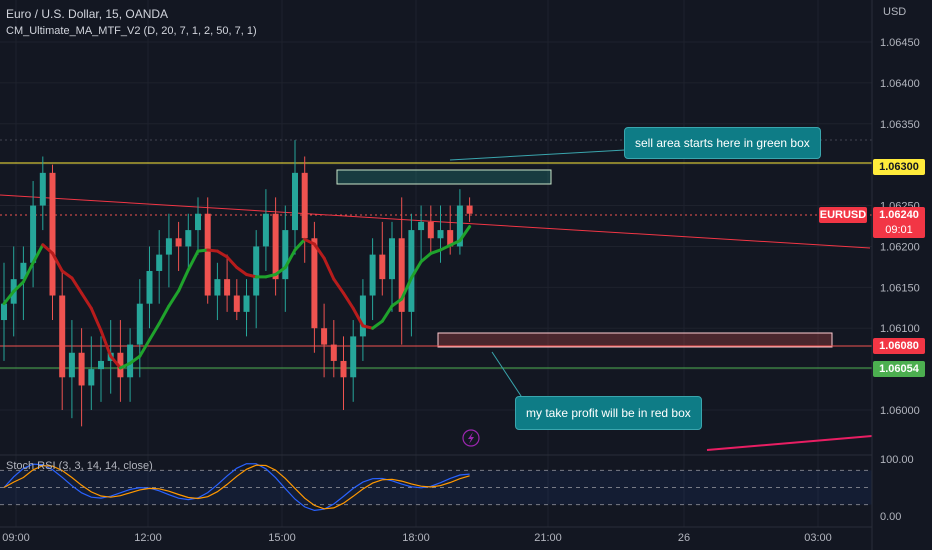 Image resolution: width=932 pixels, height=550 pixels. I want to click on price-tick-label: 1.06150, so click(900, 288).